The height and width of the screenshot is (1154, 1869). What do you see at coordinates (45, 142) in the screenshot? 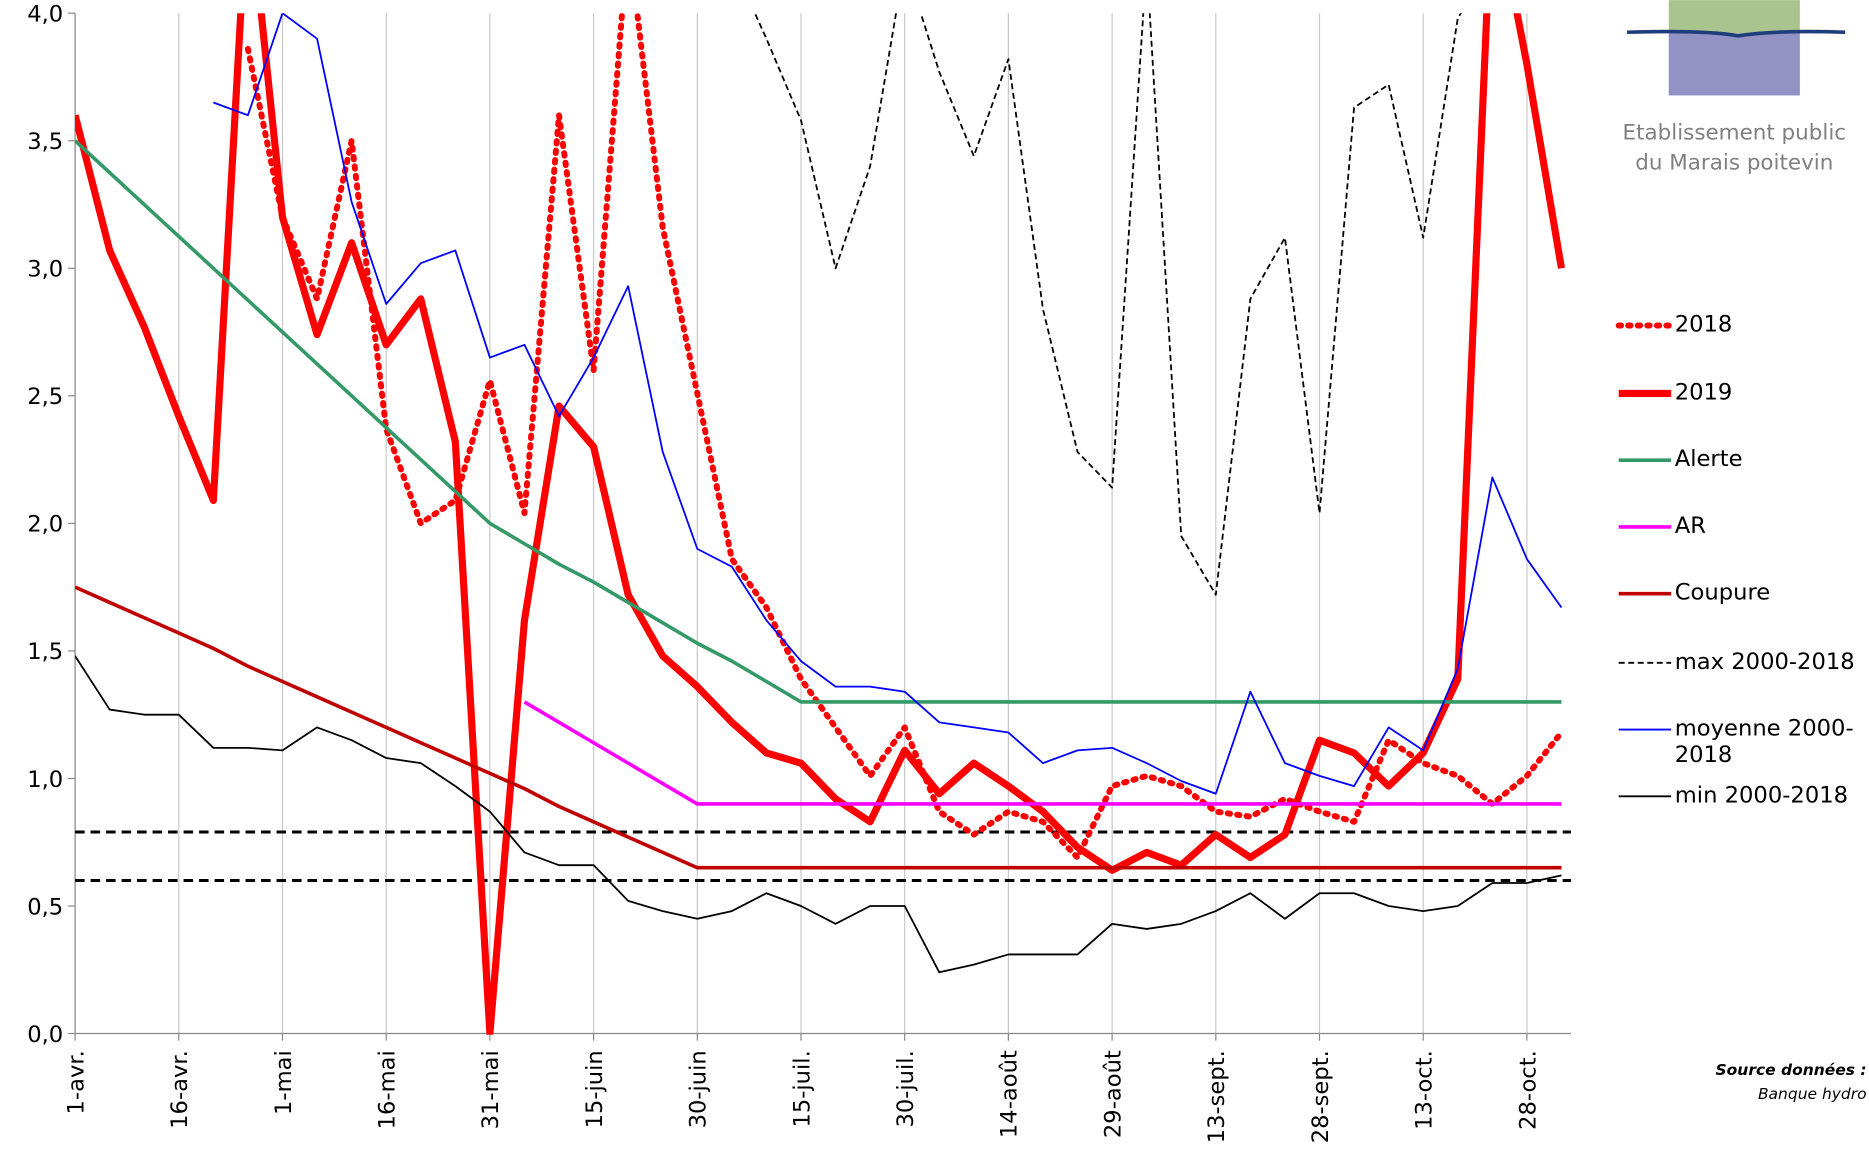
I see `y-tick-label: 3,5` at bounding box center [45, 142].